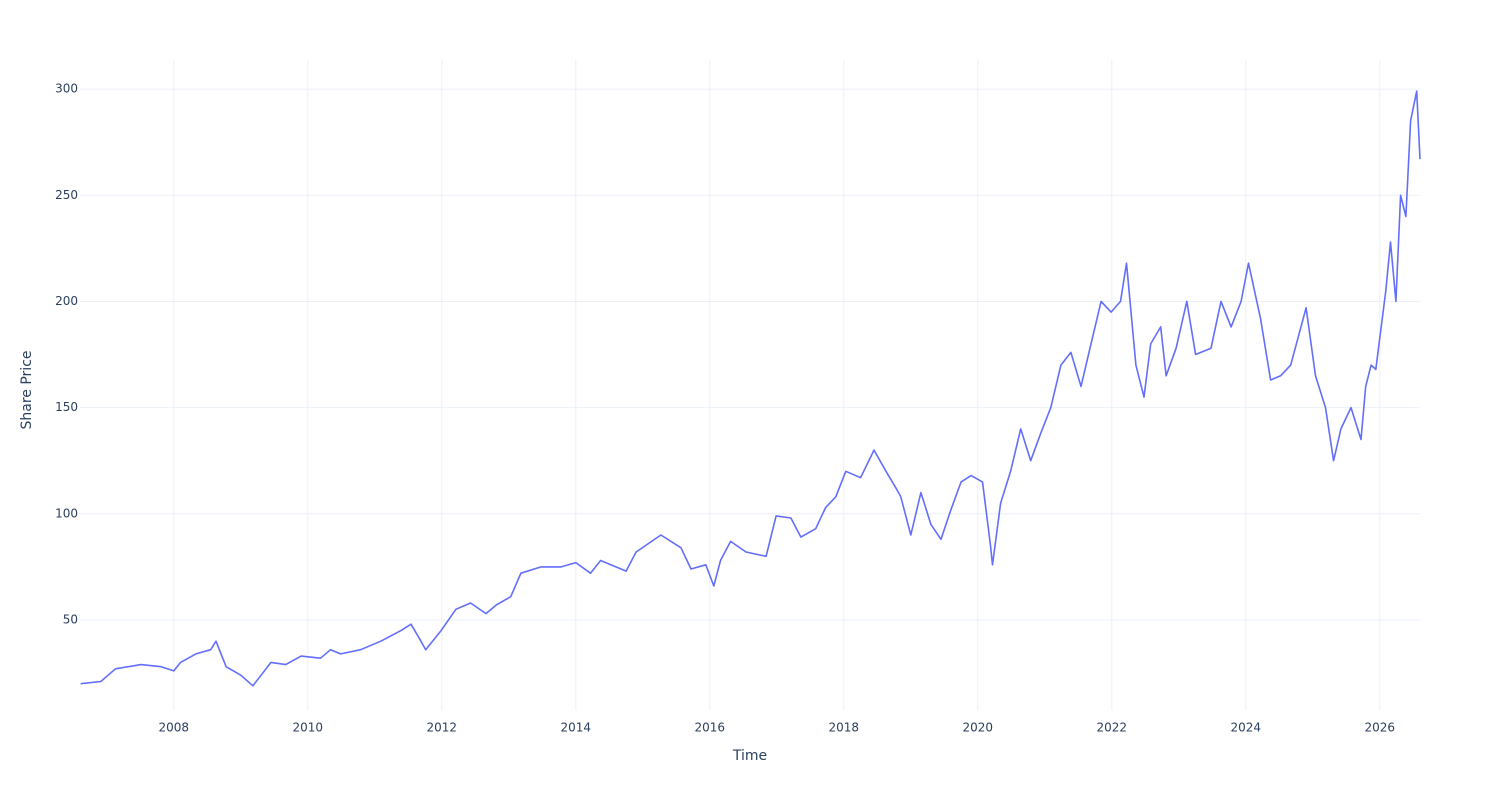 This screenshot has height=800, width=1500. I want to click on y-tick-label: 150, so click(66, 407).